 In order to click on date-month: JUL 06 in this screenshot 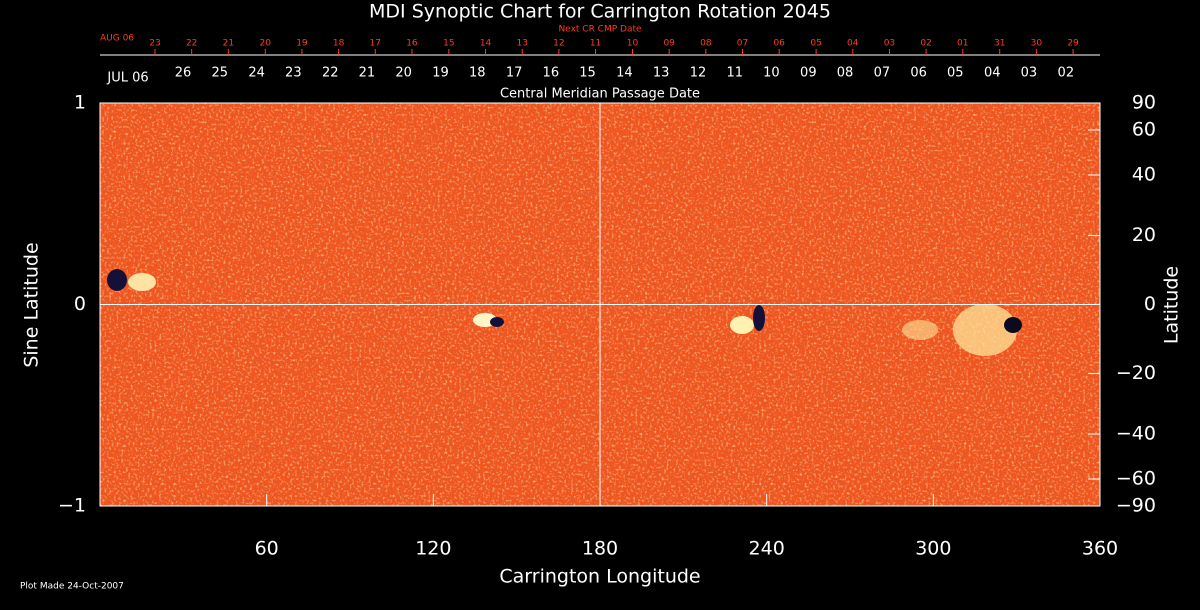, I will do `click(127, 78)`.